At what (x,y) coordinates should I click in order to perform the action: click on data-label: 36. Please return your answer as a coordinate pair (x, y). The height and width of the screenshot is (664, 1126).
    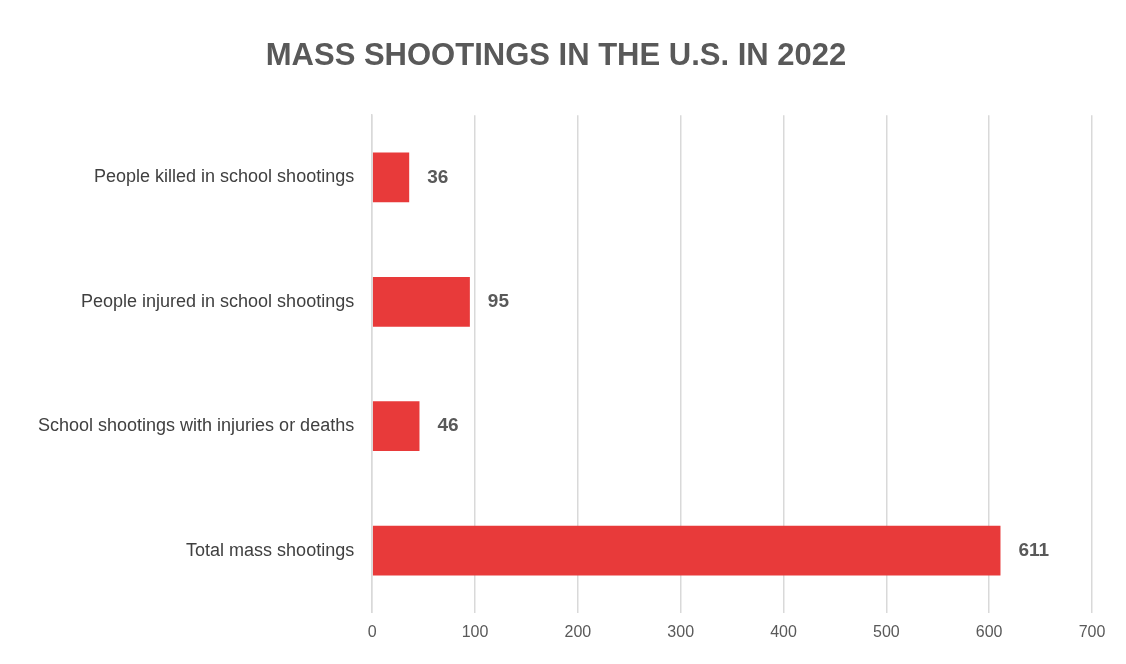
    Looking at the image, I should click on (438, 176).